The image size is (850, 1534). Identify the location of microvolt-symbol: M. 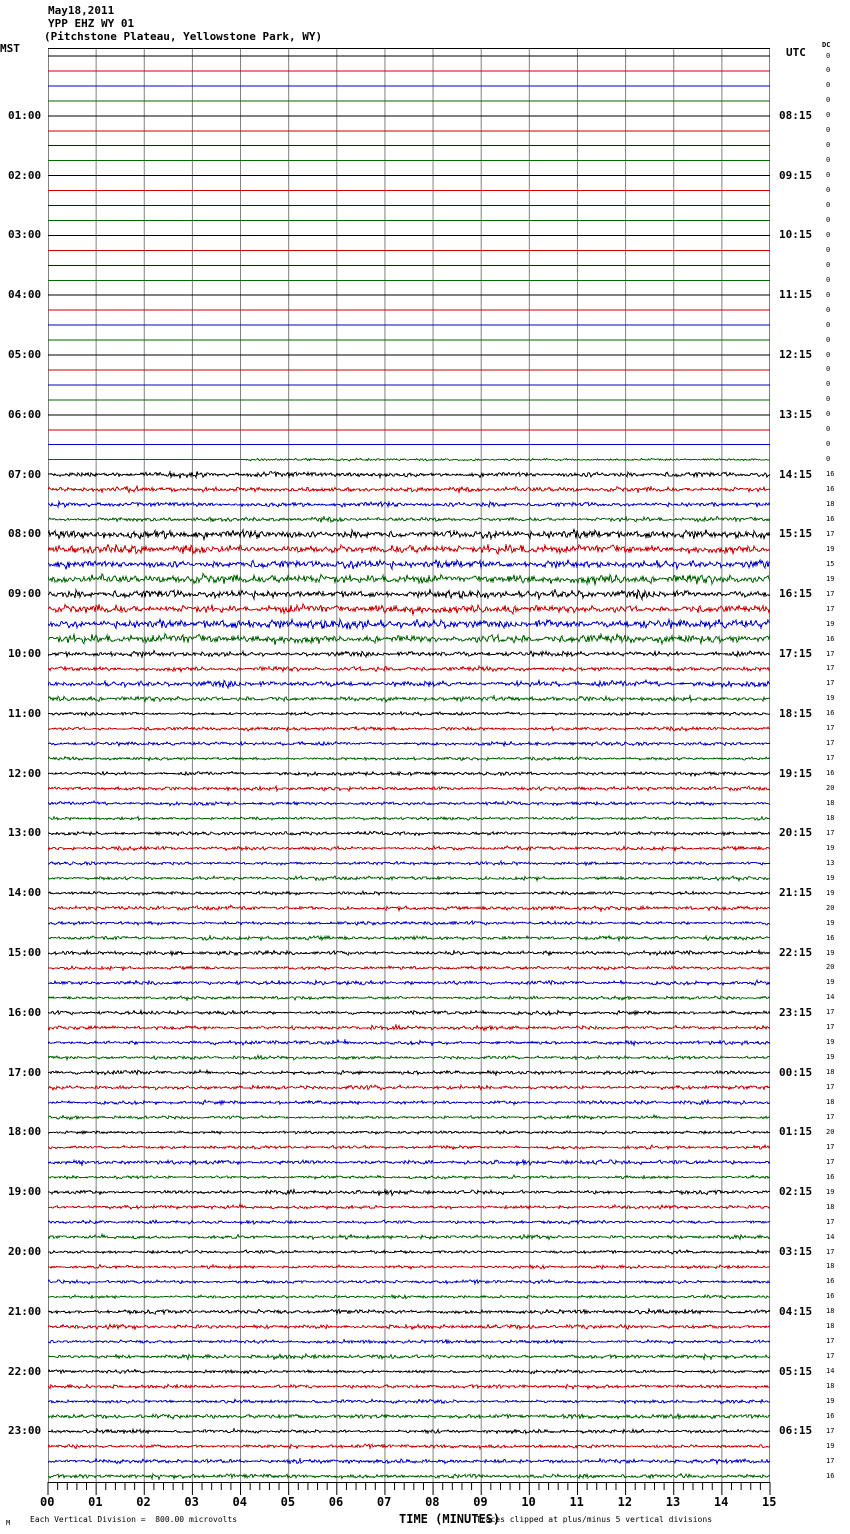
(8, 1523).